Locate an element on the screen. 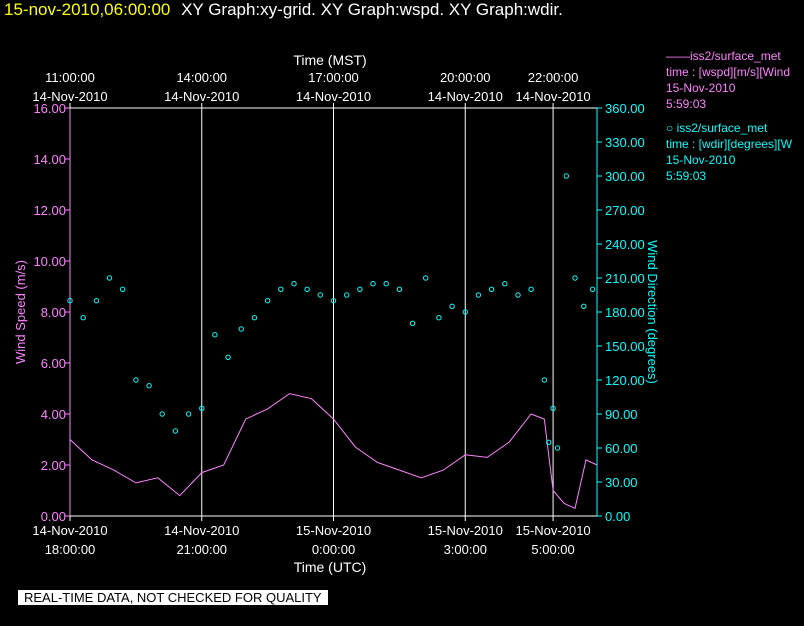  right-tick-label: 360.00 is located at coordinates (625, 108).